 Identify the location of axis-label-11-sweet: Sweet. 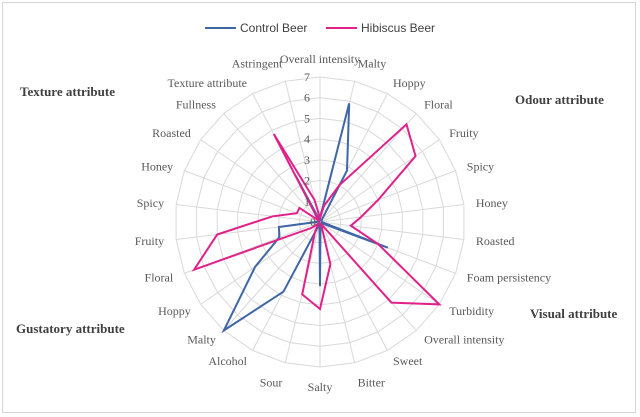
(408, 361).